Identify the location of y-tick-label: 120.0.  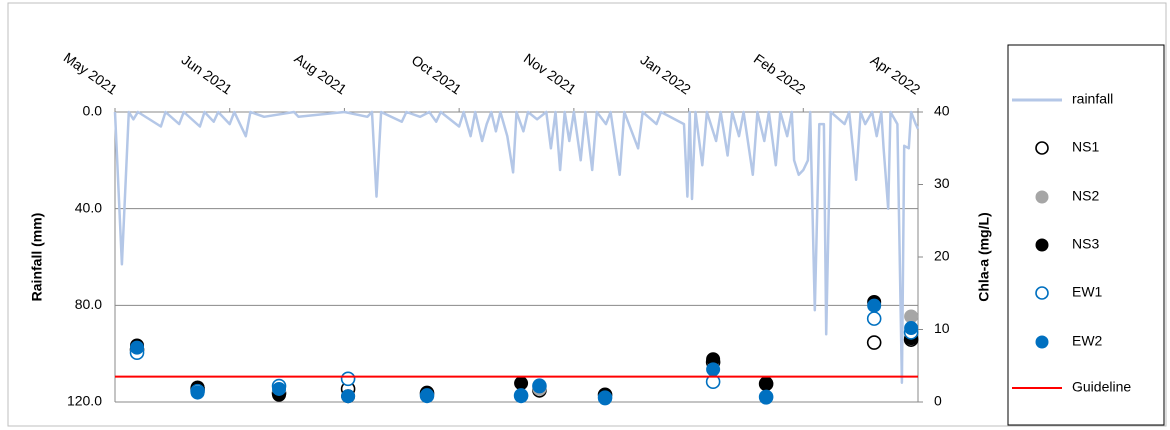
(84, 401).